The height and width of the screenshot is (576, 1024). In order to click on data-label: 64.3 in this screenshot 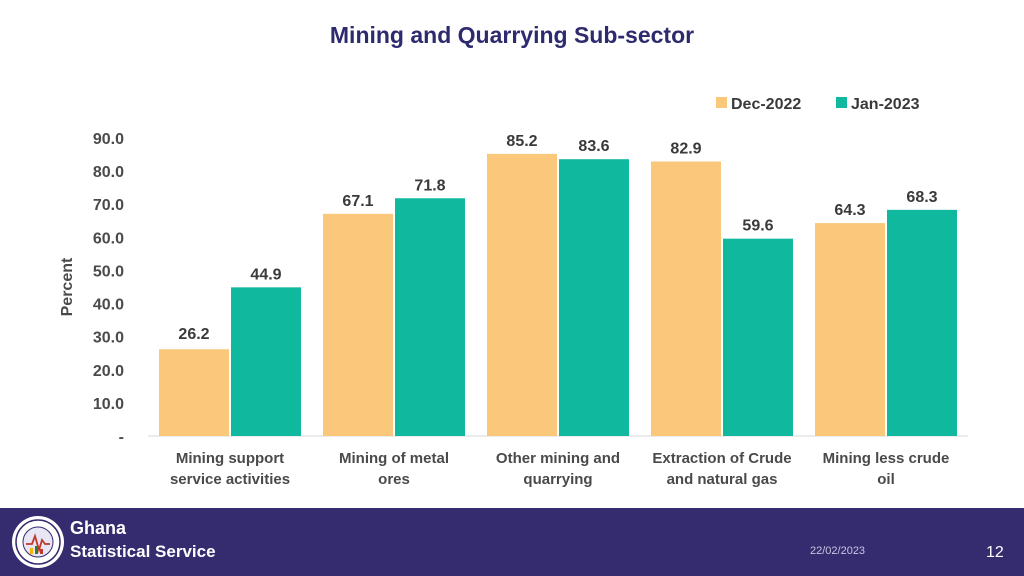, I will do `click(849, 210)`.